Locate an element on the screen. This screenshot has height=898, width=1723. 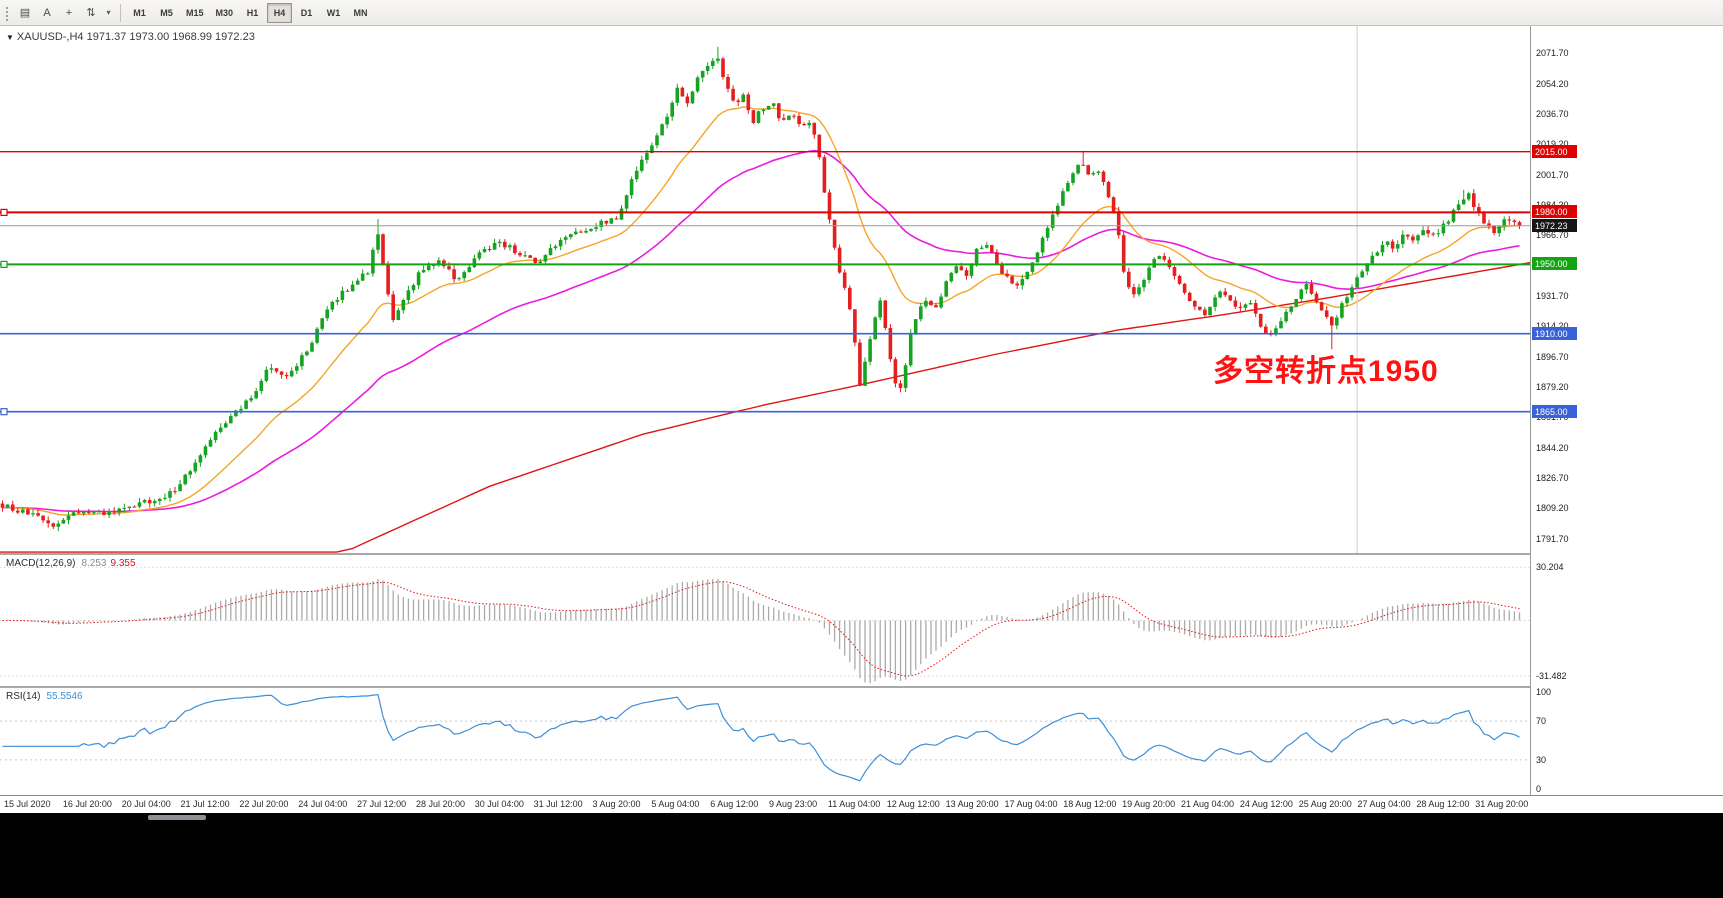
time-axis-label: 21 Aug 04:00 is located at coordinates (1208, 804).